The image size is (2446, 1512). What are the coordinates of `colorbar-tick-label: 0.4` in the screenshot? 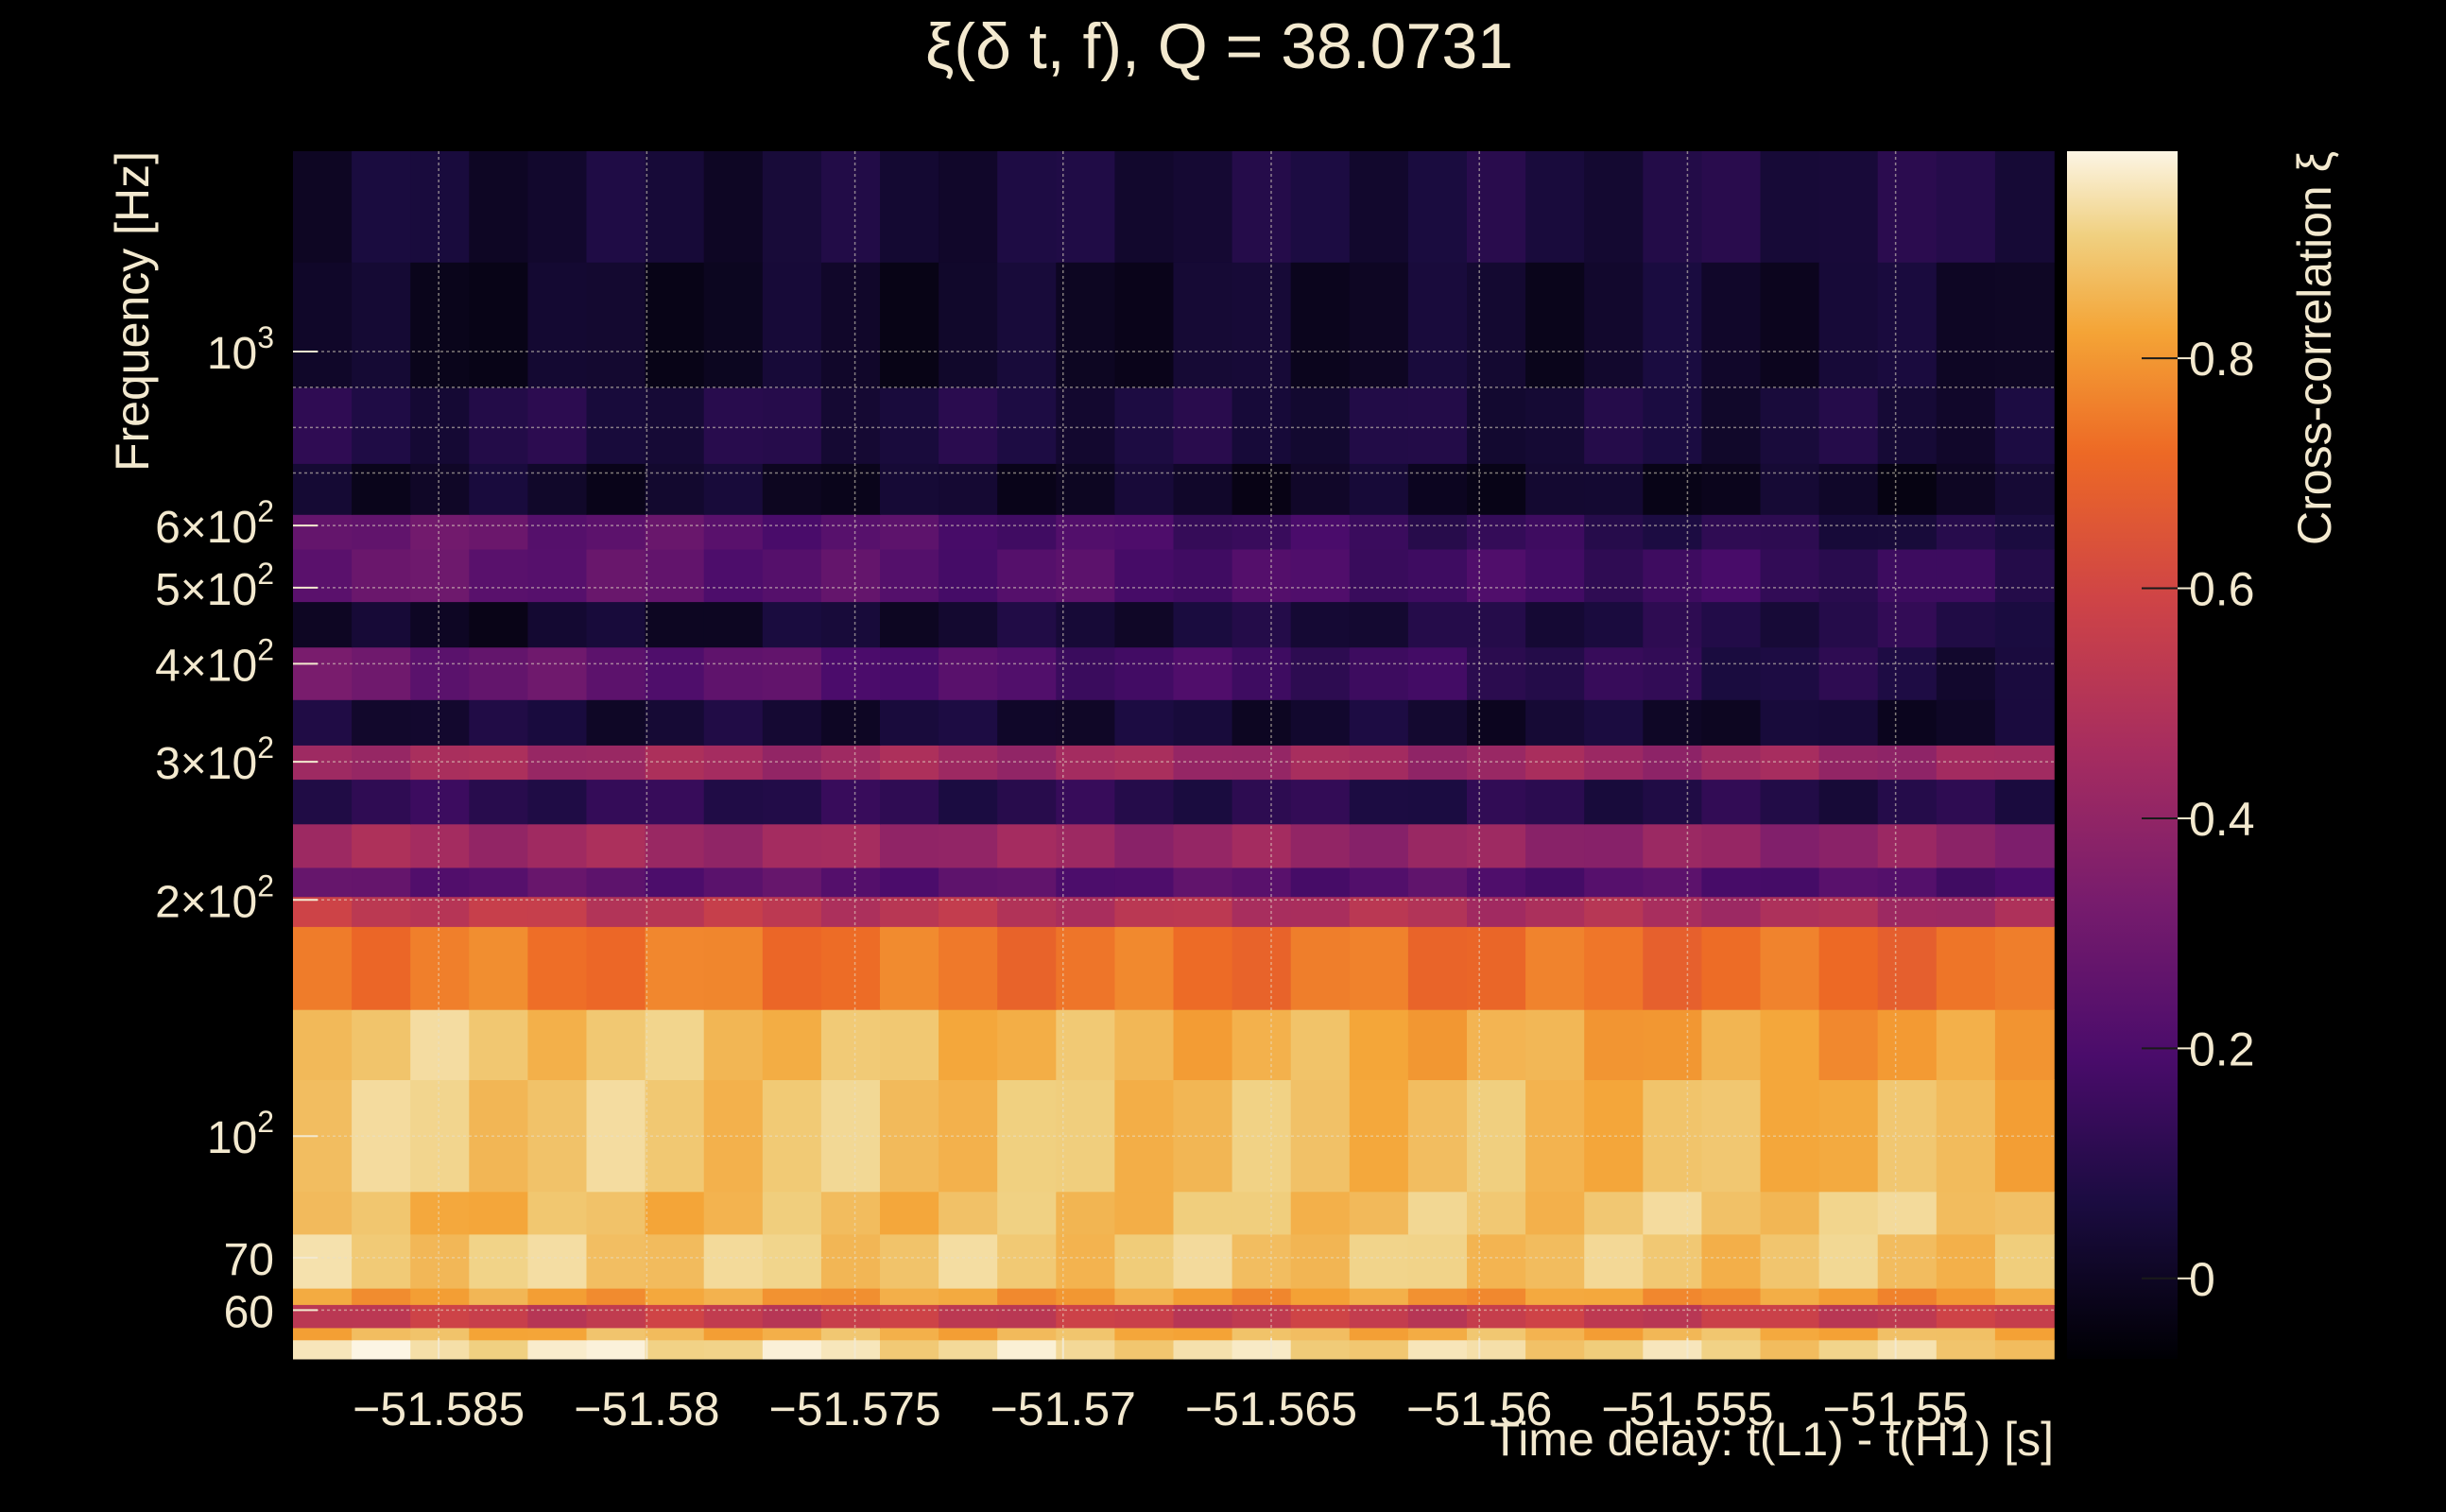 It's located at (2222, 819).